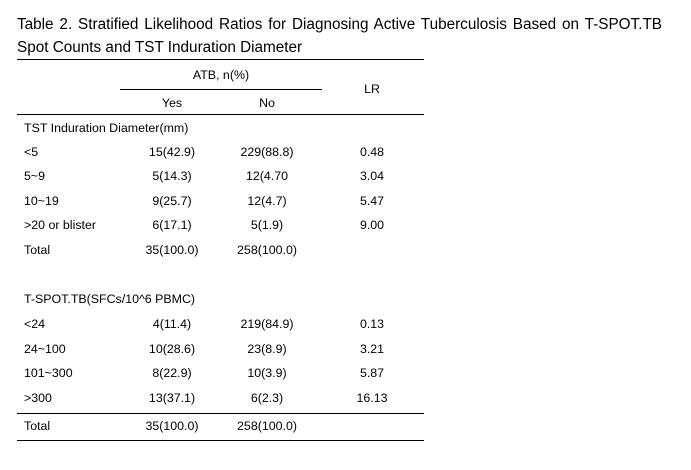  What do you see at coordinates (372, 176) in the screenshot?
I see `row-lr-value: 3.04` at bounding box center [372, 176].